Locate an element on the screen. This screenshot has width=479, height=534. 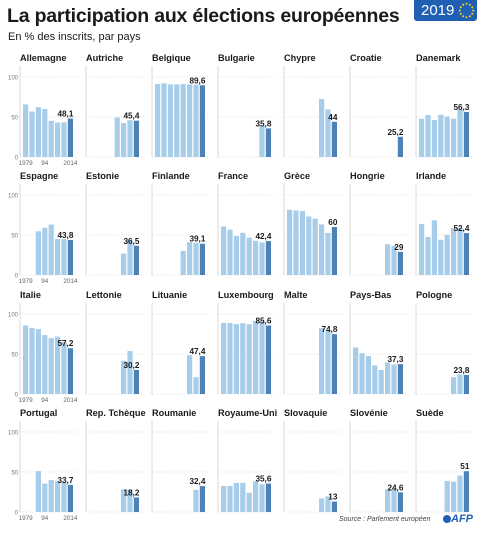
value-label: 24,6 is located at coordinates (395, 487).